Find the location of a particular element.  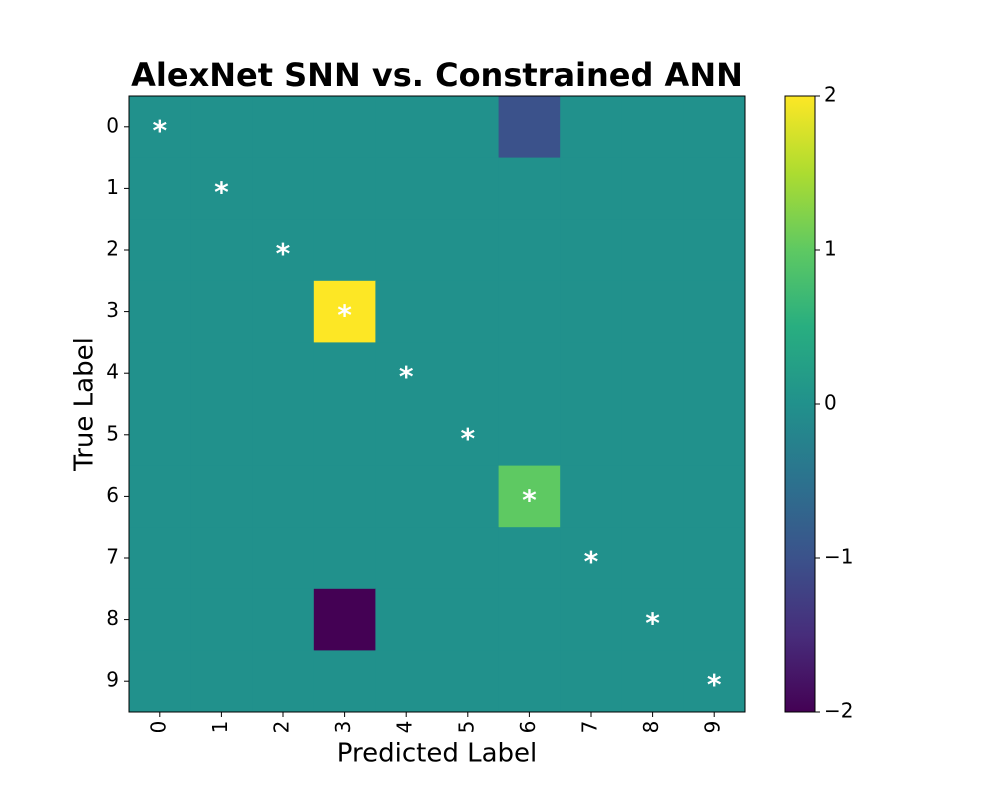

y-tick-label: 9 is located at coordinates (112, 680).